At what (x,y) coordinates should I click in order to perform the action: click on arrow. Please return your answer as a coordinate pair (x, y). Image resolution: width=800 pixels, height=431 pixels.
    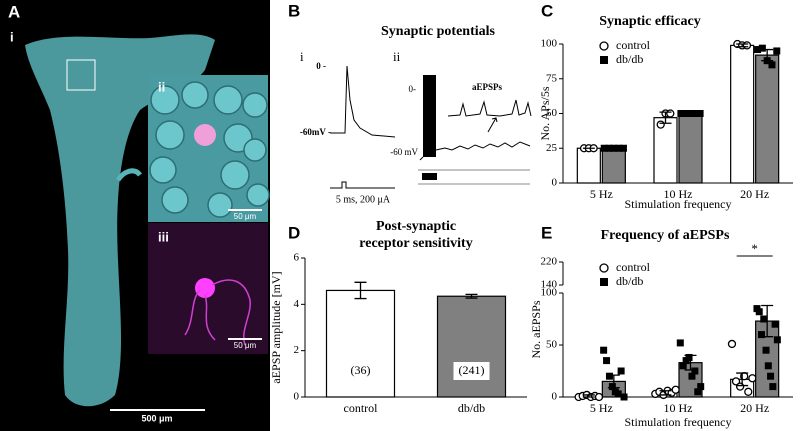
    Looking at the image, I should click on (492, 125).